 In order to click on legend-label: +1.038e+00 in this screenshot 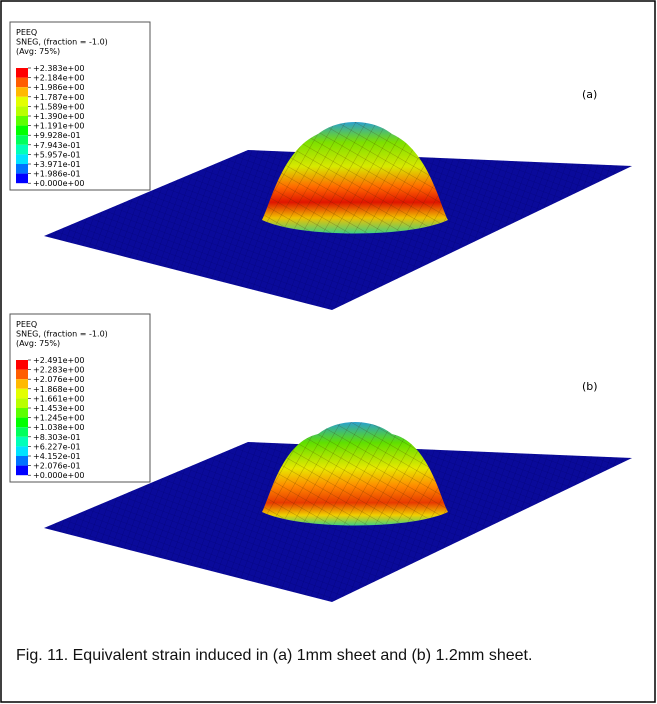, I will do `click(58, 427)`.